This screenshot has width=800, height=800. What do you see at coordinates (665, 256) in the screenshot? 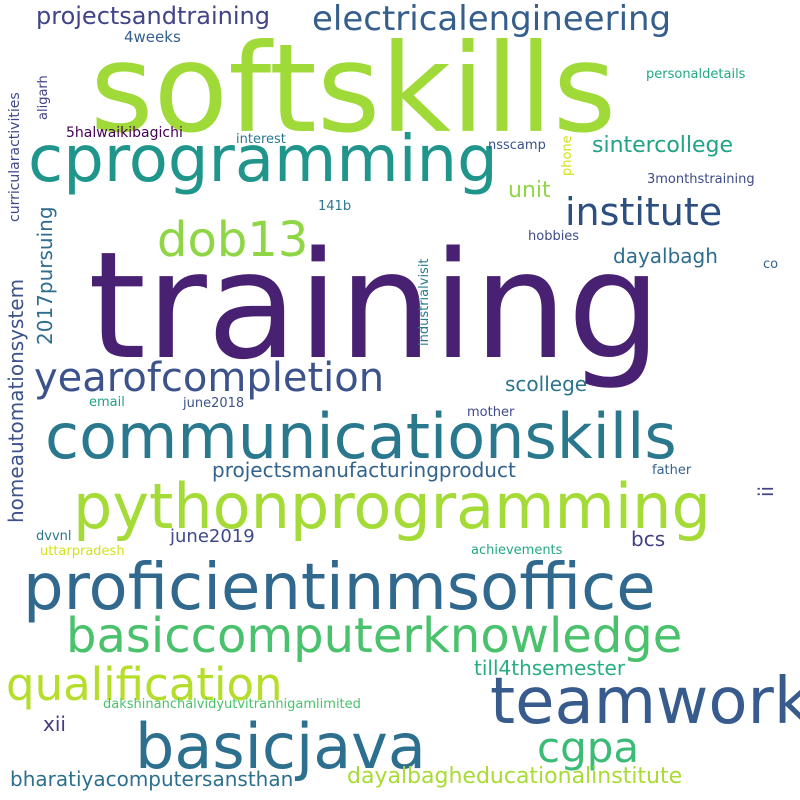
I see `word-dayalbagh: dayalbagh` at bounding box center [665, 256].